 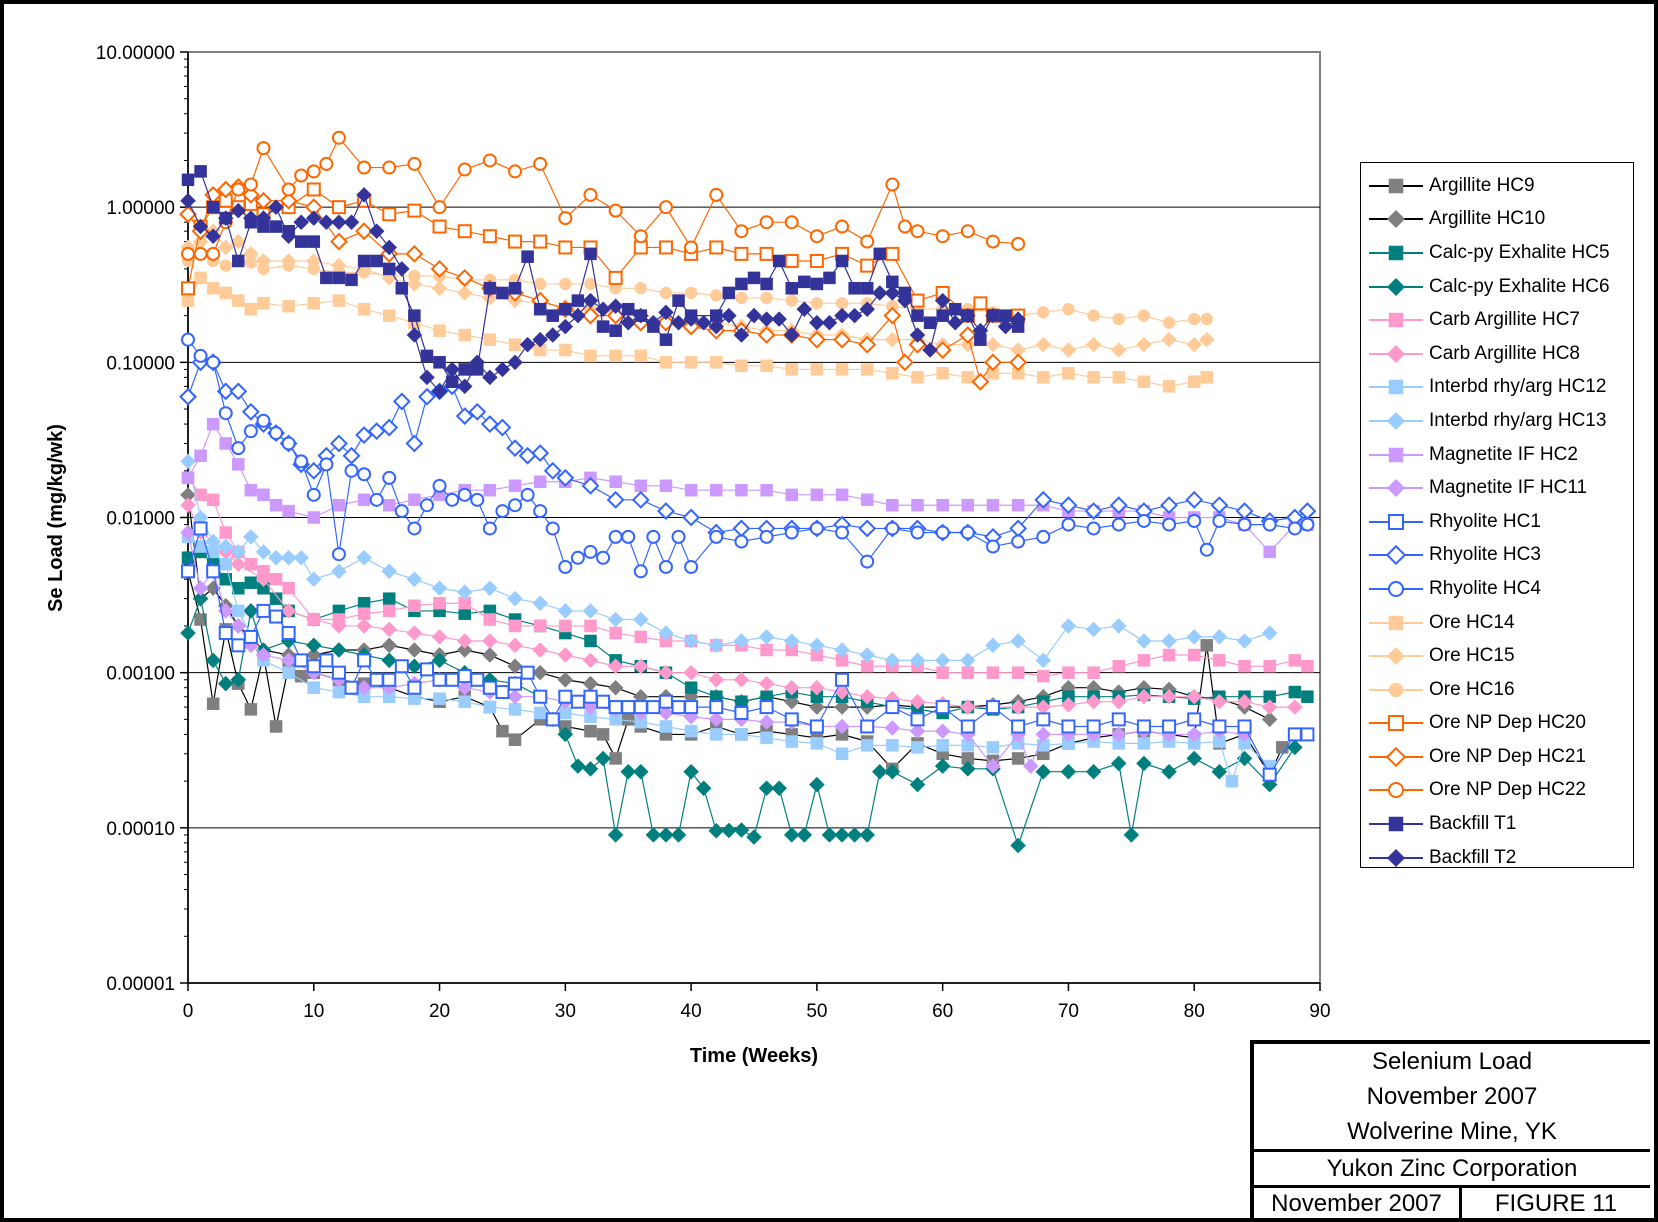 What do you see at coordinates (140, 984) in the screenshot?
I see `y-tick-label: 0.00001` at bounding box center [140, 984].